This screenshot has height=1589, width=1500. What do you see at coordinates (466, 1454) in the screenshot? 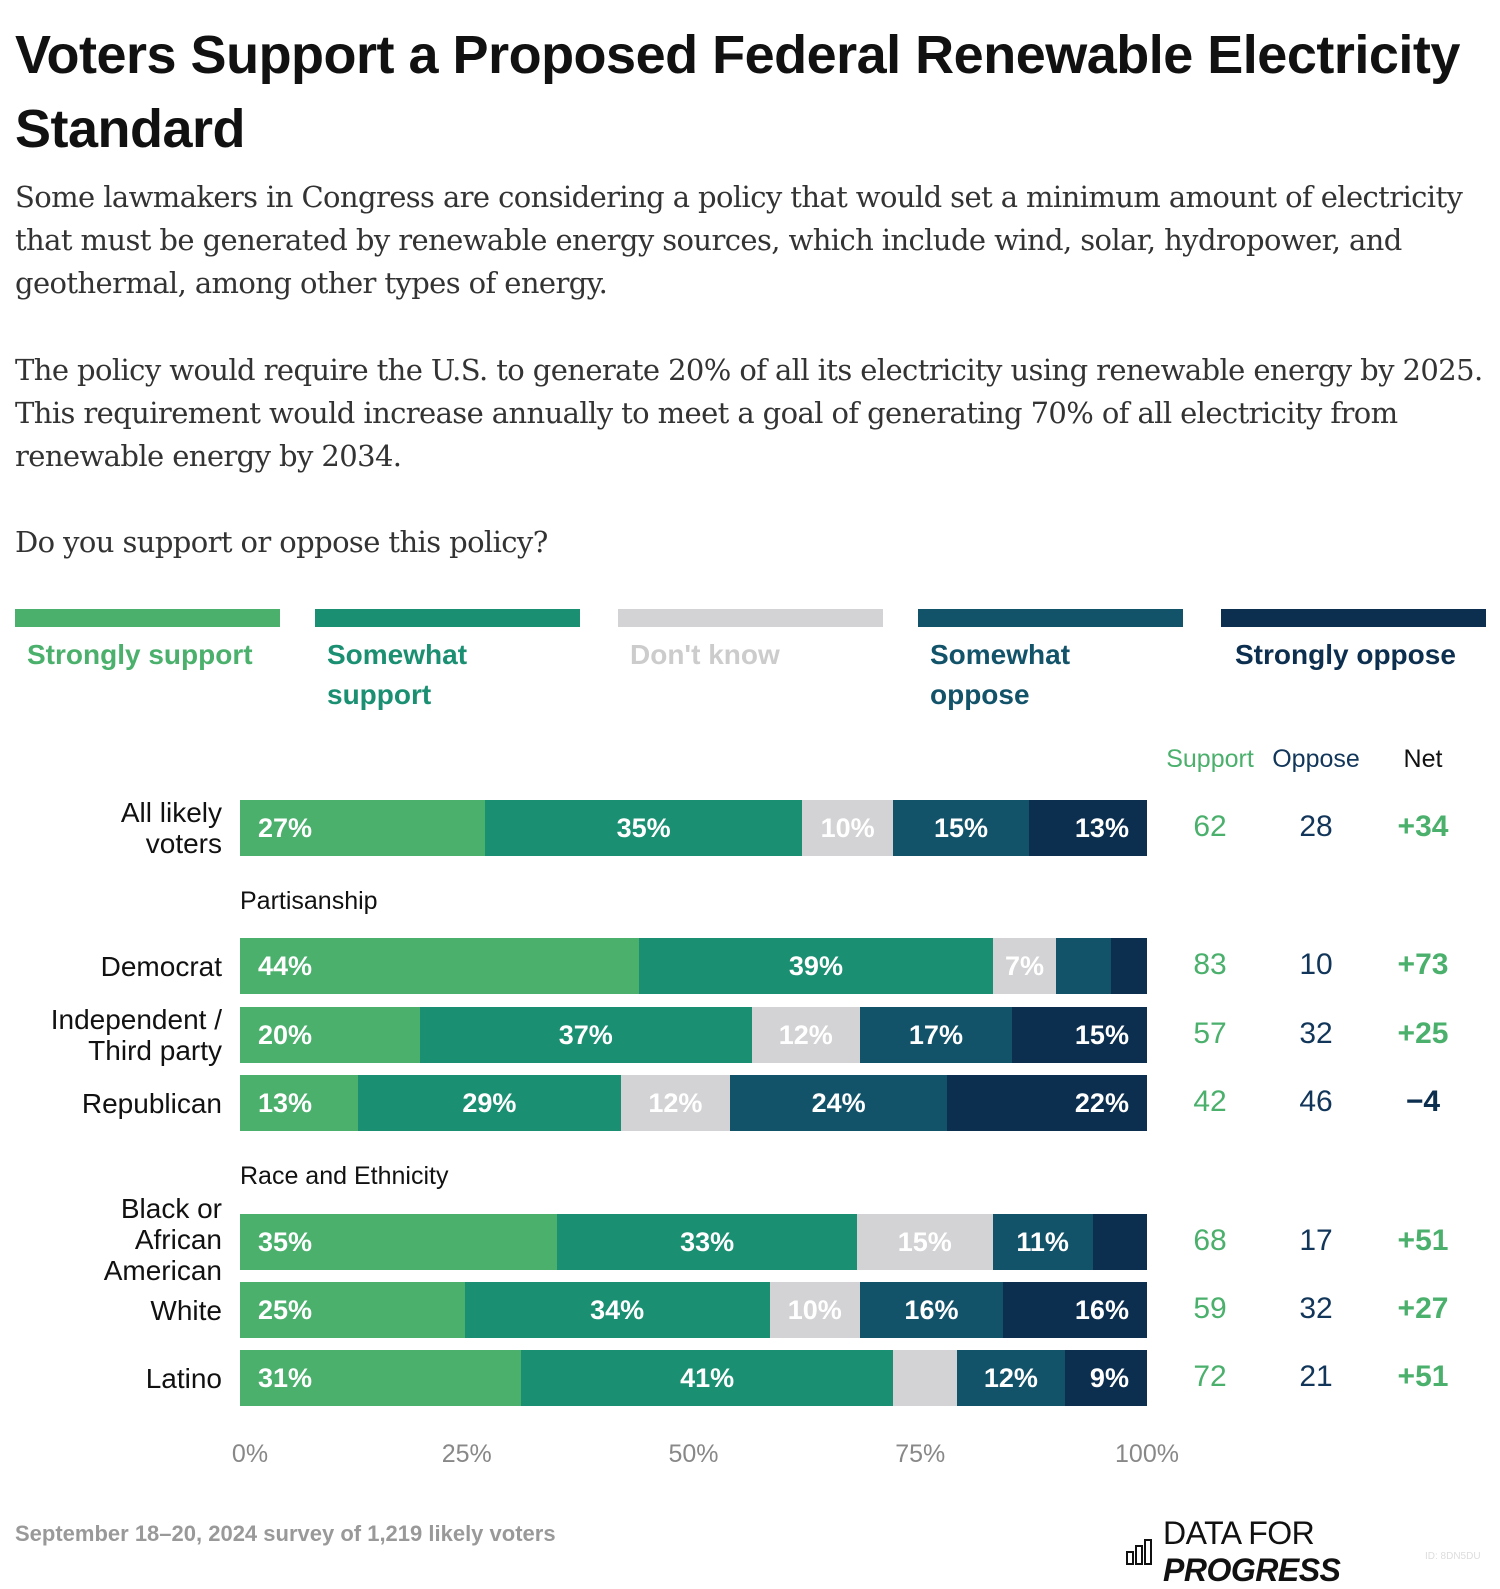
I see `x-tick-label: 25%` at bounding box center [466, 1454].